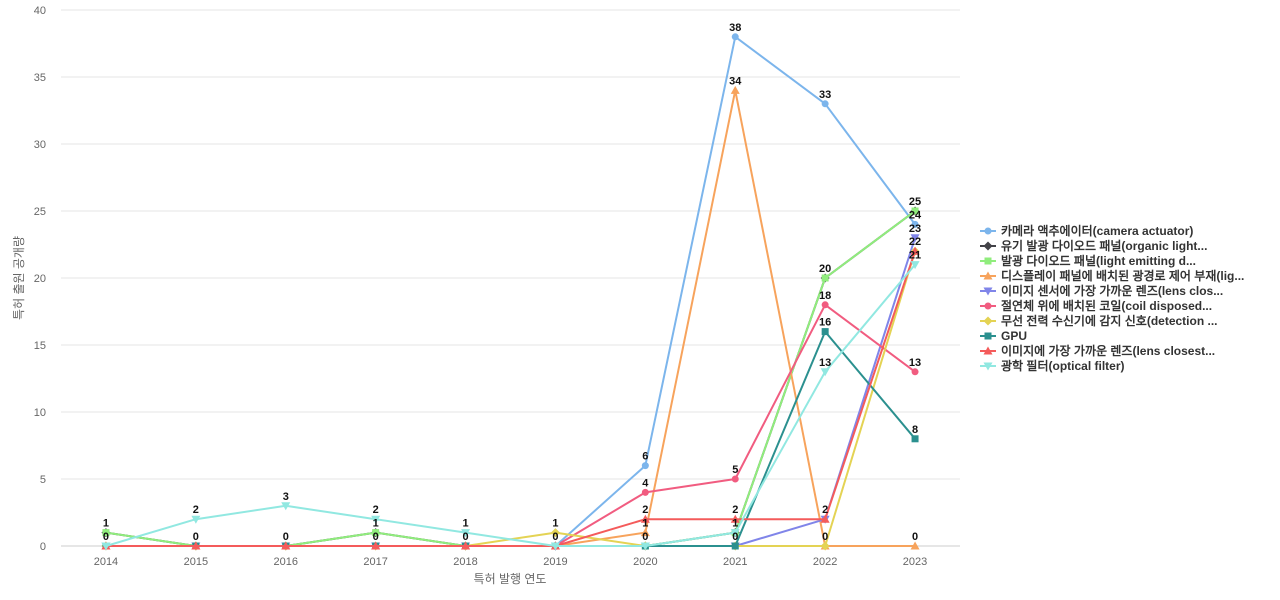 This screenshot has height=600, width=1280. Describe the element at coordinates (735, 28) in the screenshot. I see `data-label: 38` at that location.